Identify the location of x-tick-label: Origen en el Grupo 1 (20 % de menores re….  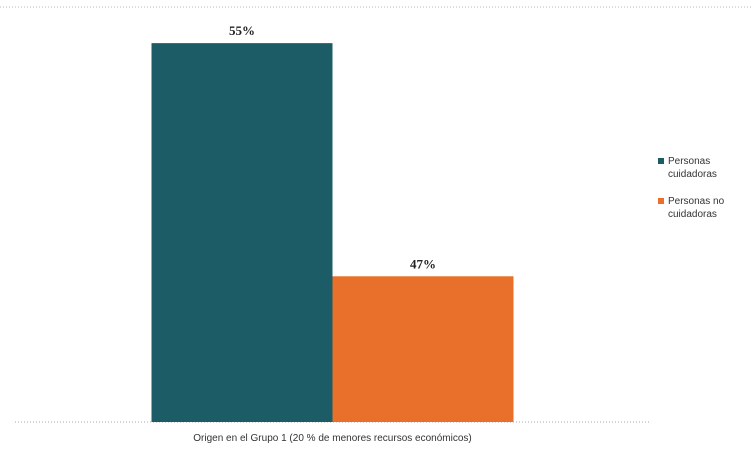
(332, 438).